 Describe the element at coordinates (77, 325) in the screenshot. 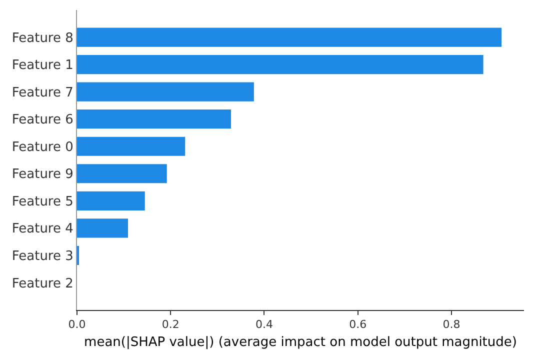

I see `x-tick-label: 0.0` at that location.